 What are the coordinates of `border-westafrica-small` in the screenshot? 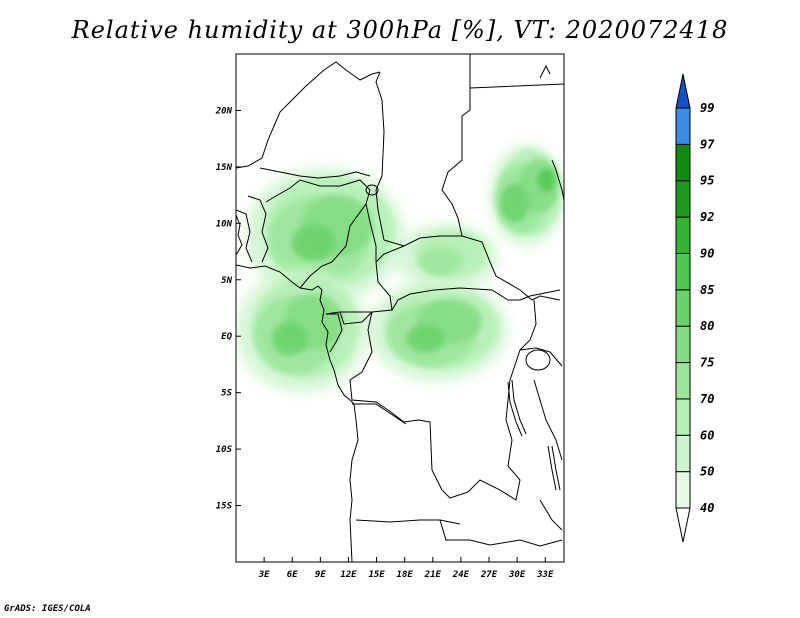 It's located at (252, 229).